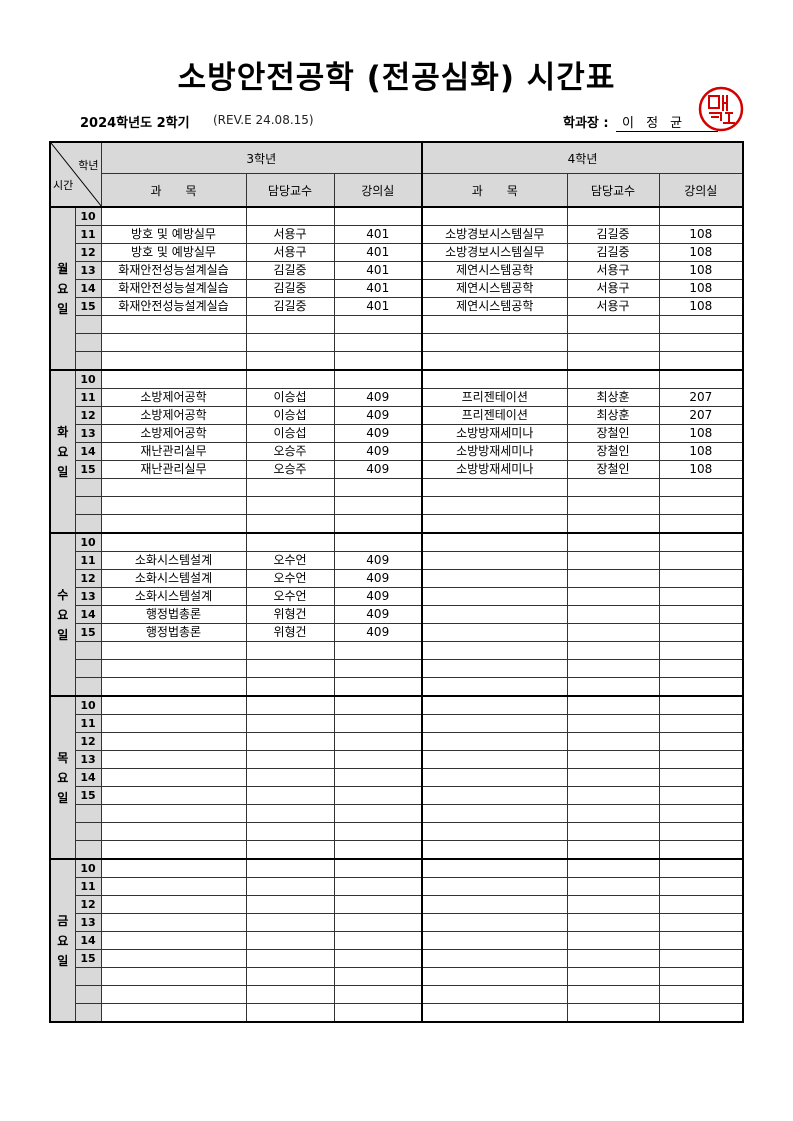 Image resolution: width=793 pixels, height=1121 pixels. I want to click on professor-4-cell: 서용구, so click(613, 270).